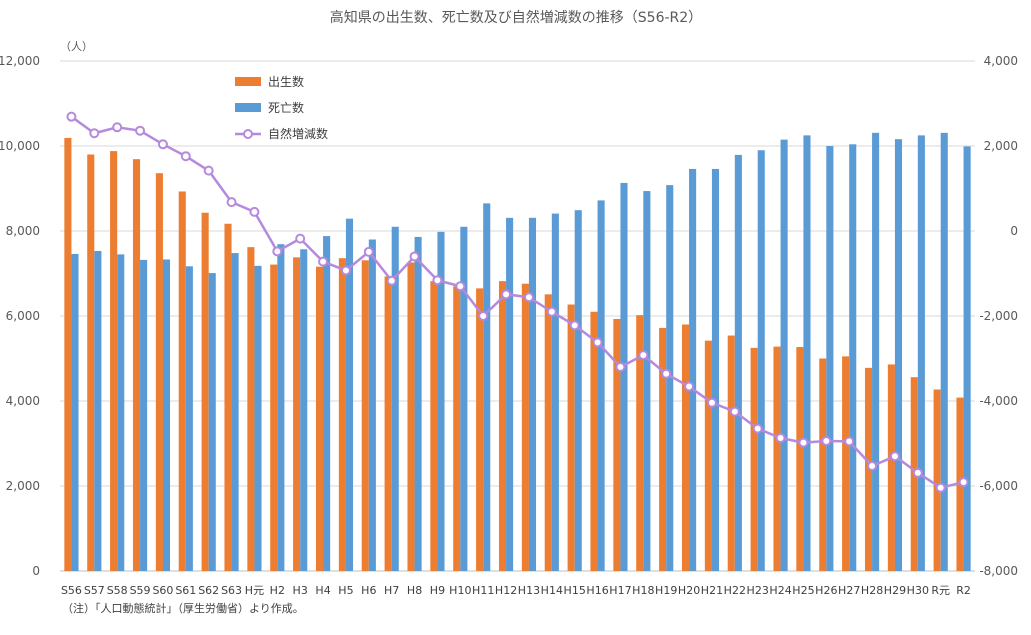  Describe the element at coordinates (71, 590) in the screenshot. I see `x-tick-label: S56` at that location.